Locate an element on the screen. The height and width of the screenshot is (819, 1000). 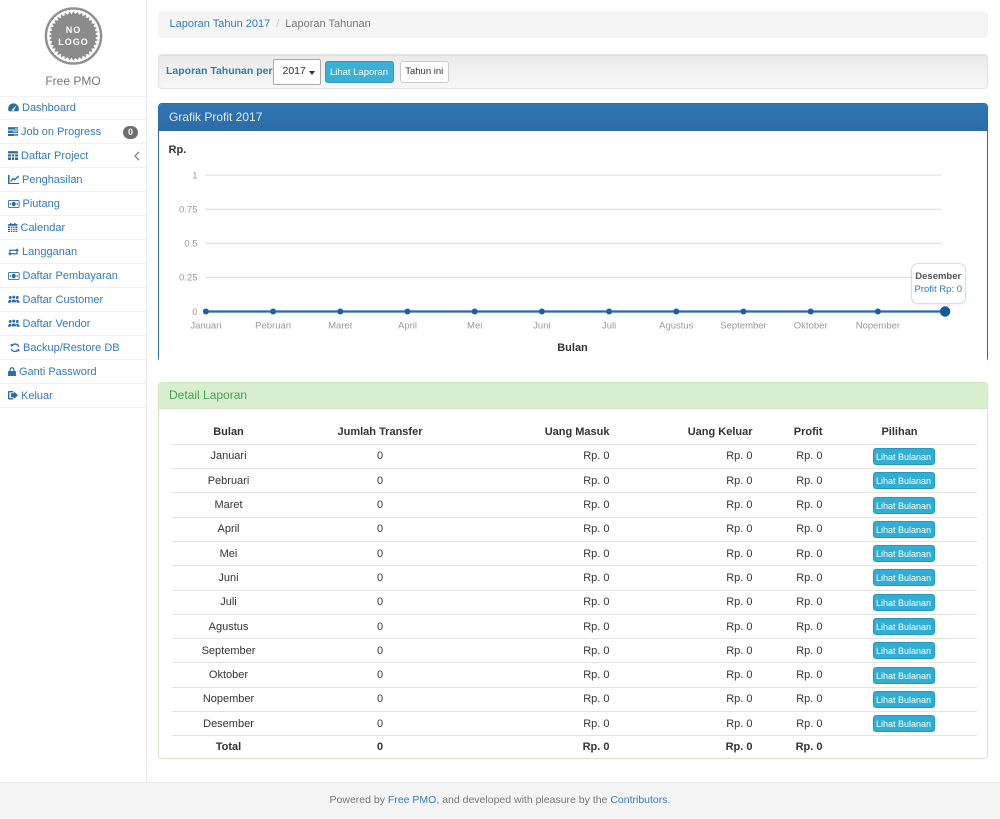
svg-text: 1 is located at coordinates (194, 175).